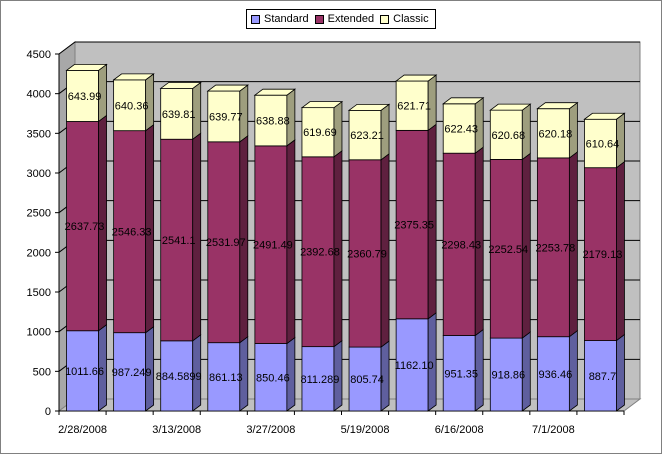 The height and width of the screenshot is (454, 662). I want to click on y-tick-label: 0, so click(48, 412).